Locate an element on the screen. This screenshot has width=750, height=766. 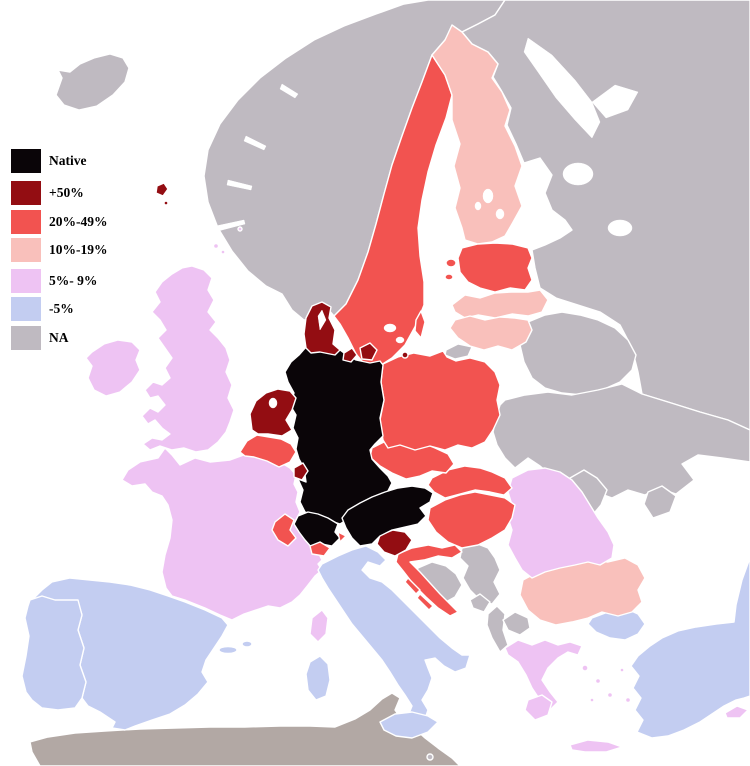
region-portugal is located at coordinates (54, 653).